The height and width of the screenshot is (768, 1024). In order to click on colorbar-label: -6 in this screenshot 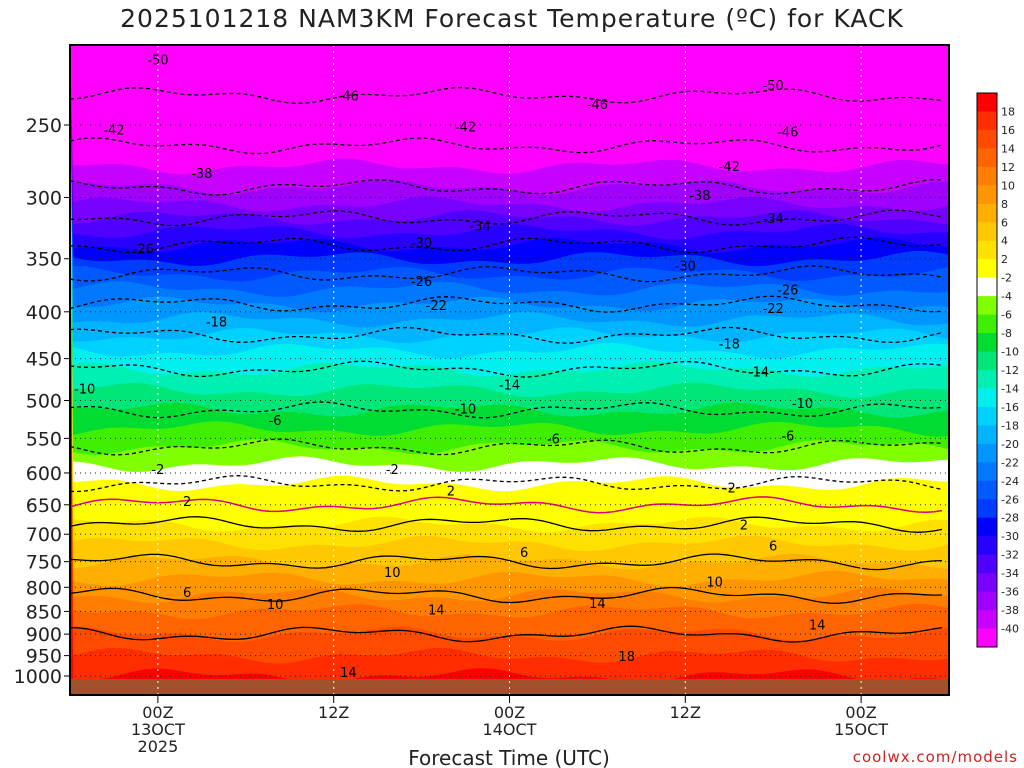, I will do `click(1006, 315)`.